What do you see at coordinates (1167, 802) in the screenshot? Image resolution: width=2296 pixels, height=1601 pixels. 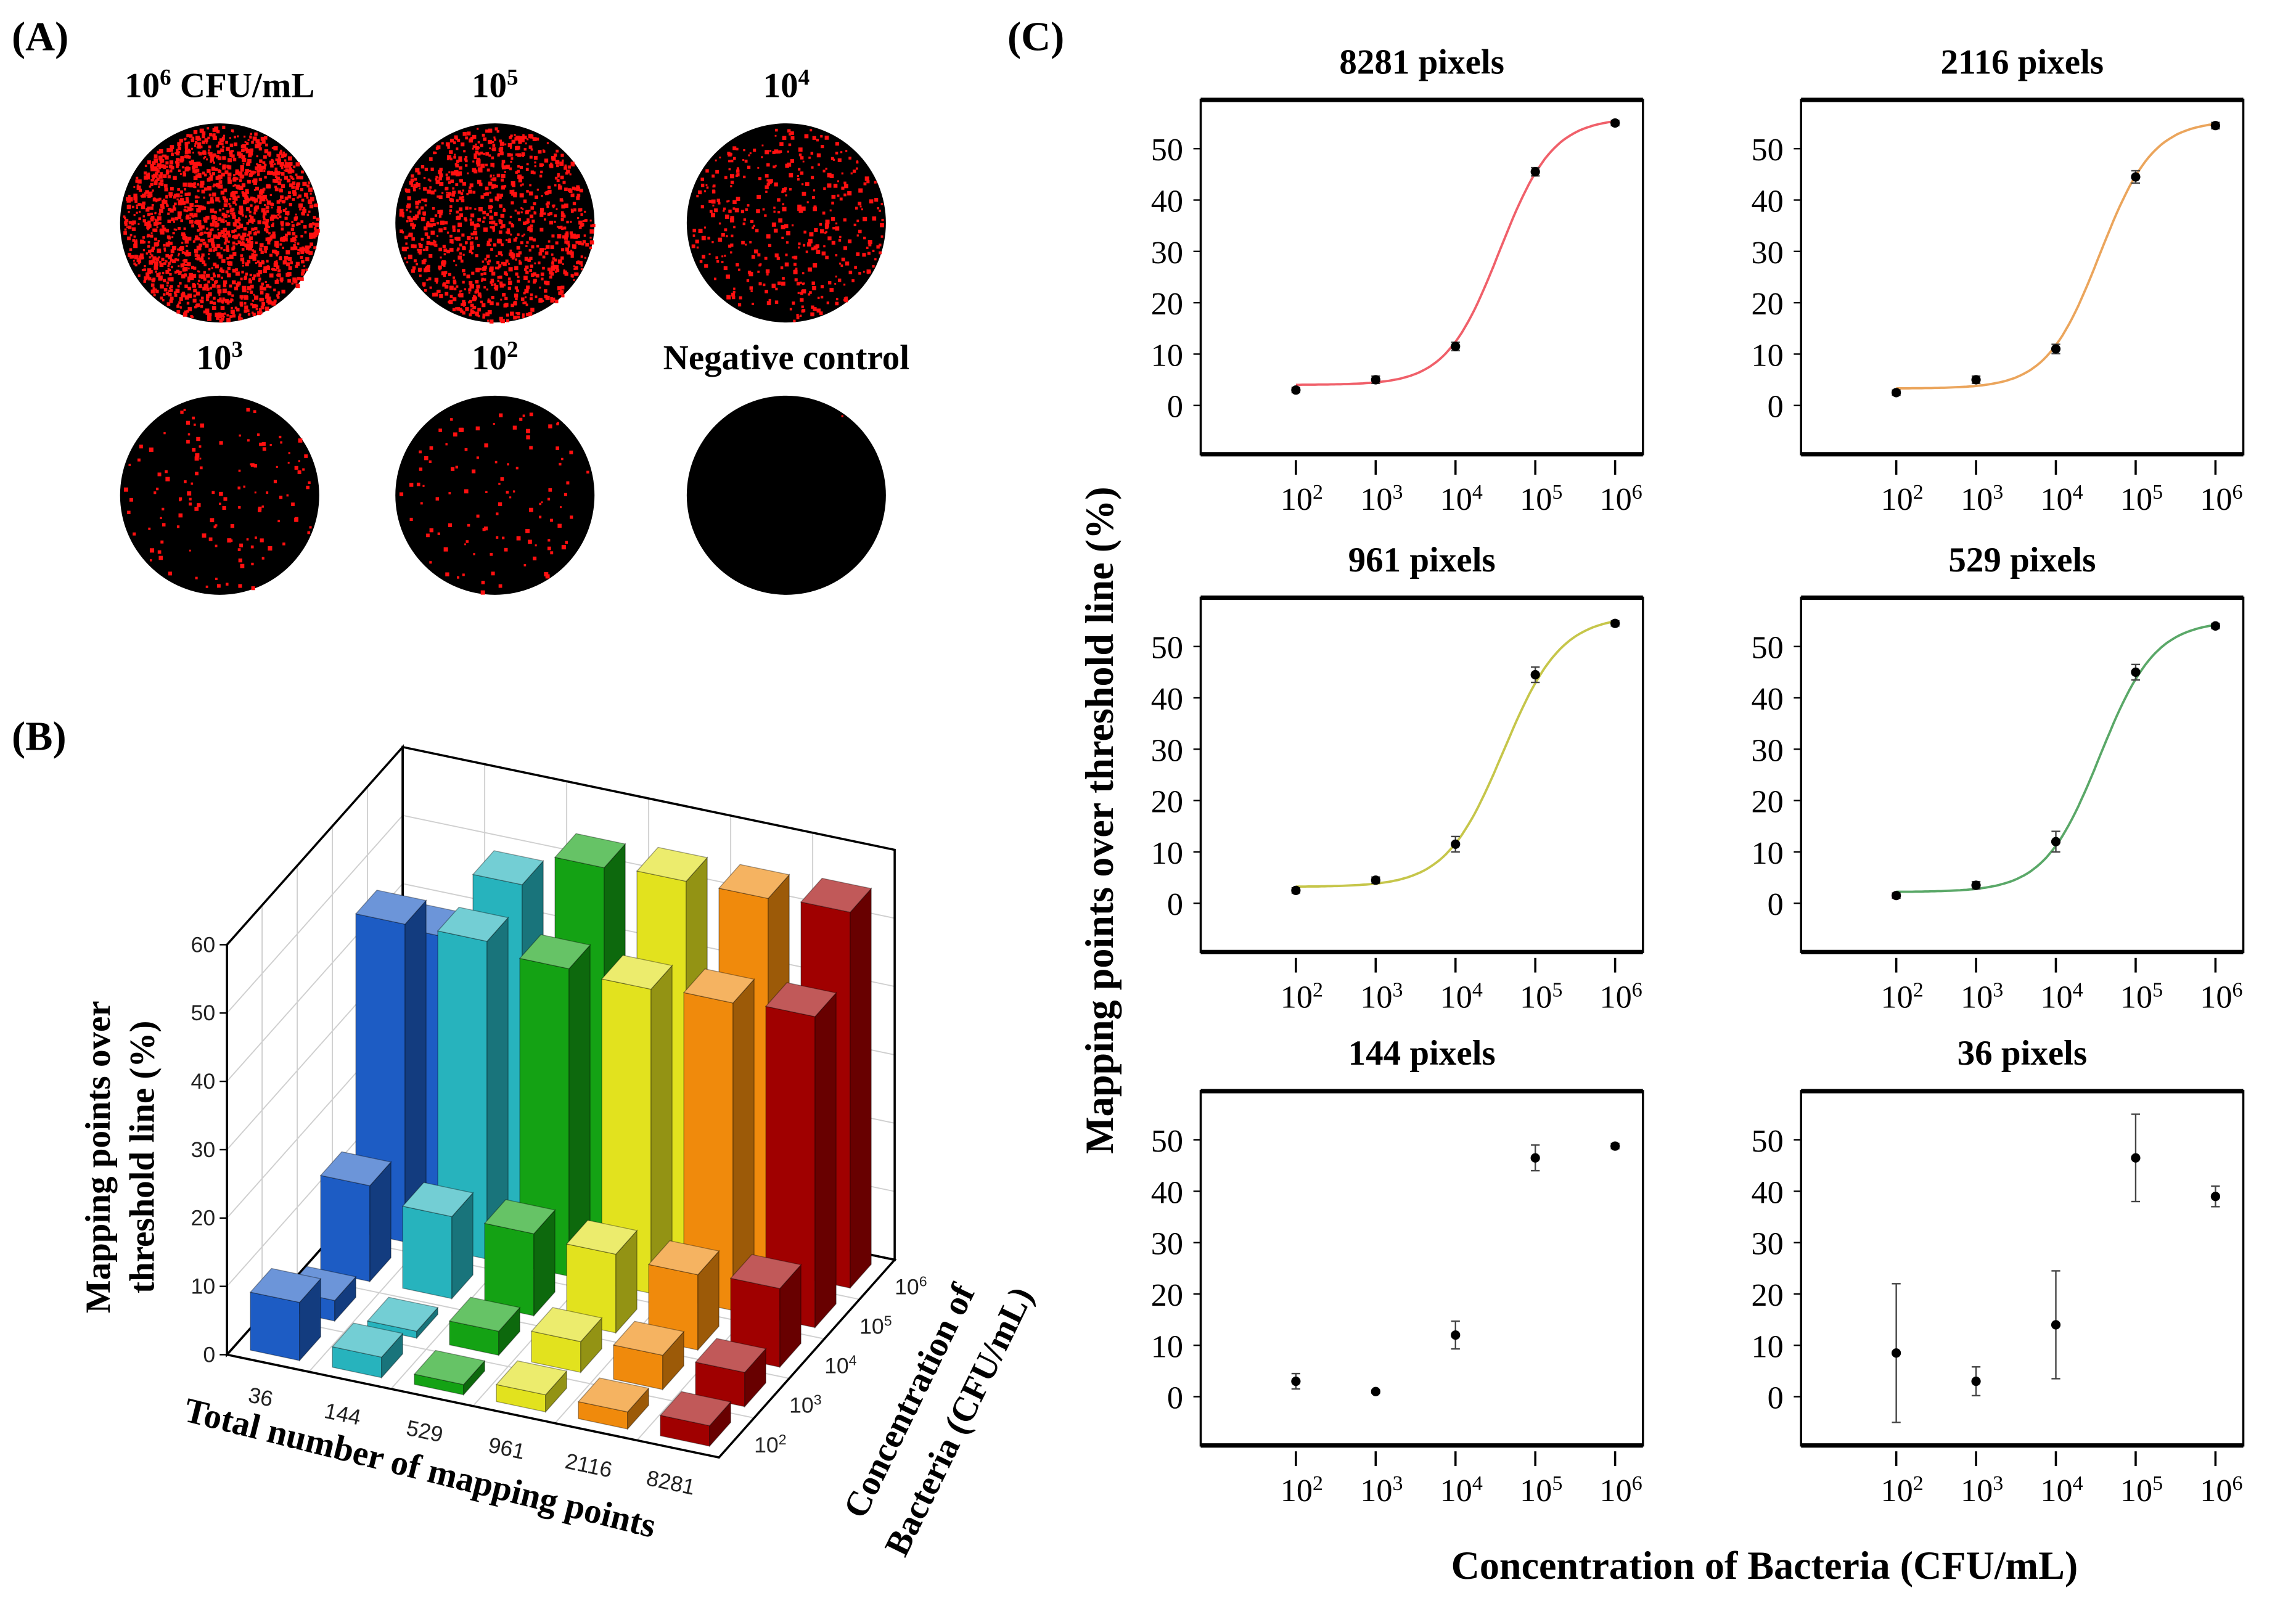 I see `y-tick-label: 20` at bounding box center [1167, 802].